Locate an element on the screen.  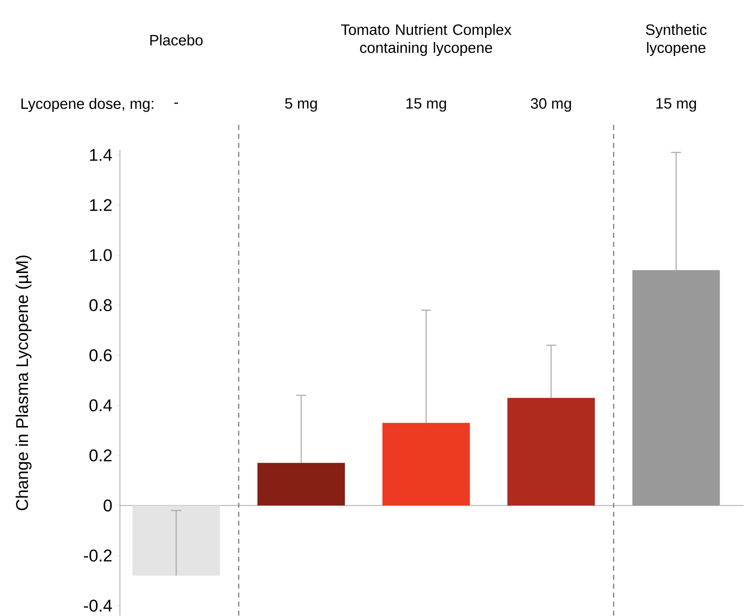
text: Placebo is located at coordinates (176, 40).